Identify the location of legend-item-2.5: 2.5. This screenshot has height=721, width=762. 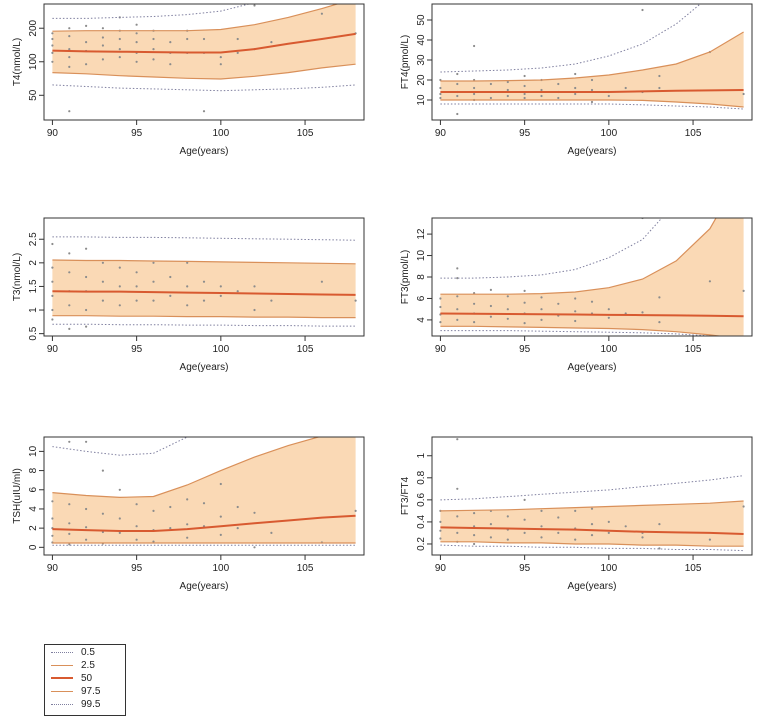
(85, 666).